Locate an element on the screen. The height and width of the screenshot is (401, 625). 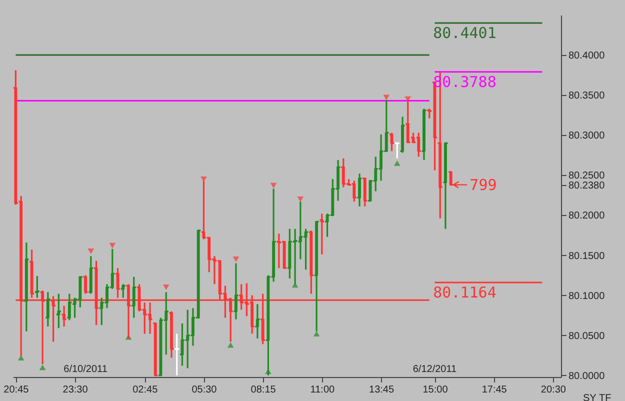
y-tick-label: 80.3000 is located at coordinates (587, 136).